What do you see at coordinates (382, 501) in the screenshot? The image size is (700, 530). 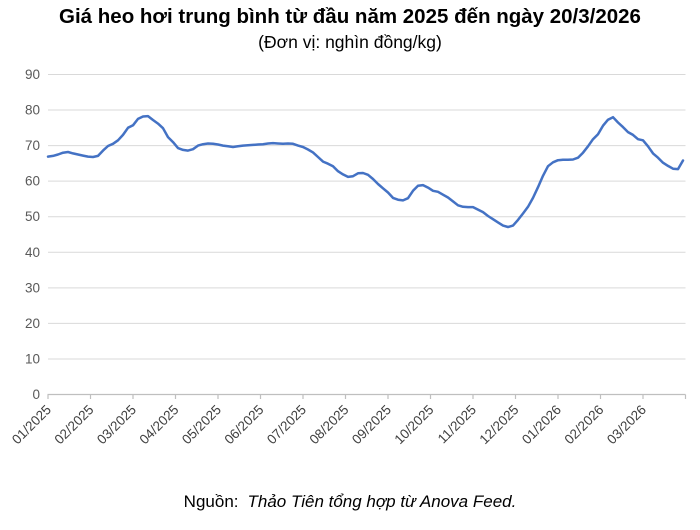 I see `source-text: Thảo Tiên tổng hợp từ Anova Feed.` at bounding box center [382, 501].